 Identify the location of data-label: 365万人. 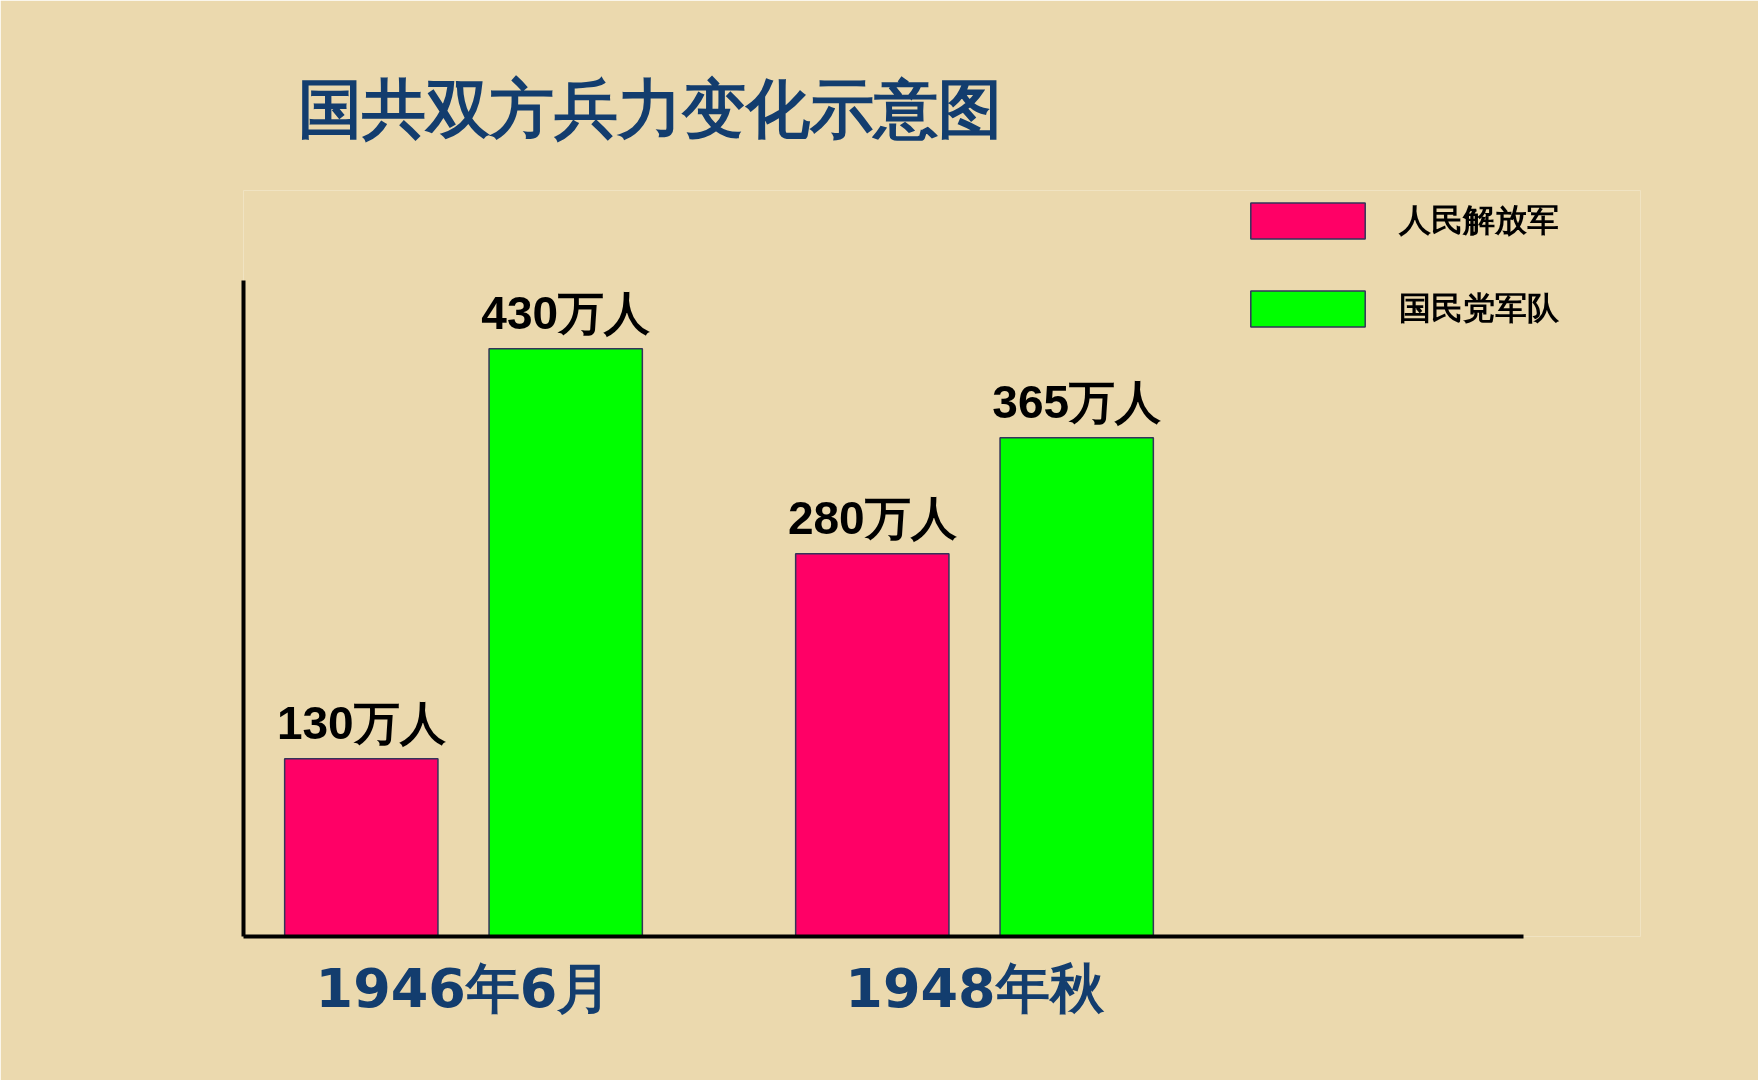
(1077, 401).